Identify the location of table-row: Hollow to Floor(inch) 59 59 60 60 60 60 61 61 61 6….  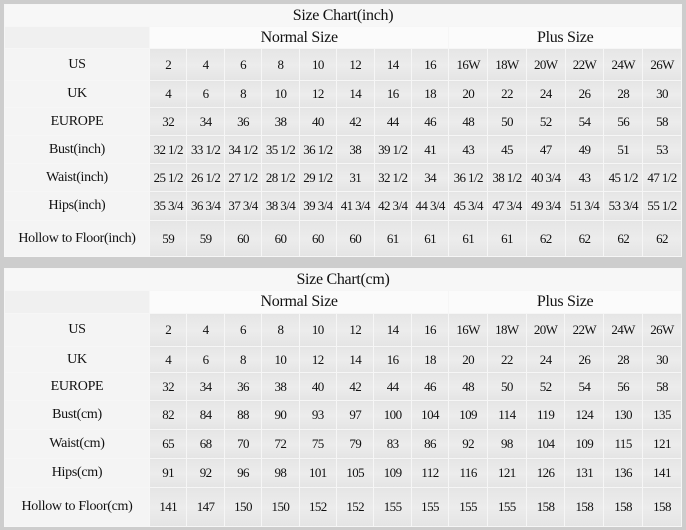
(343, 238).